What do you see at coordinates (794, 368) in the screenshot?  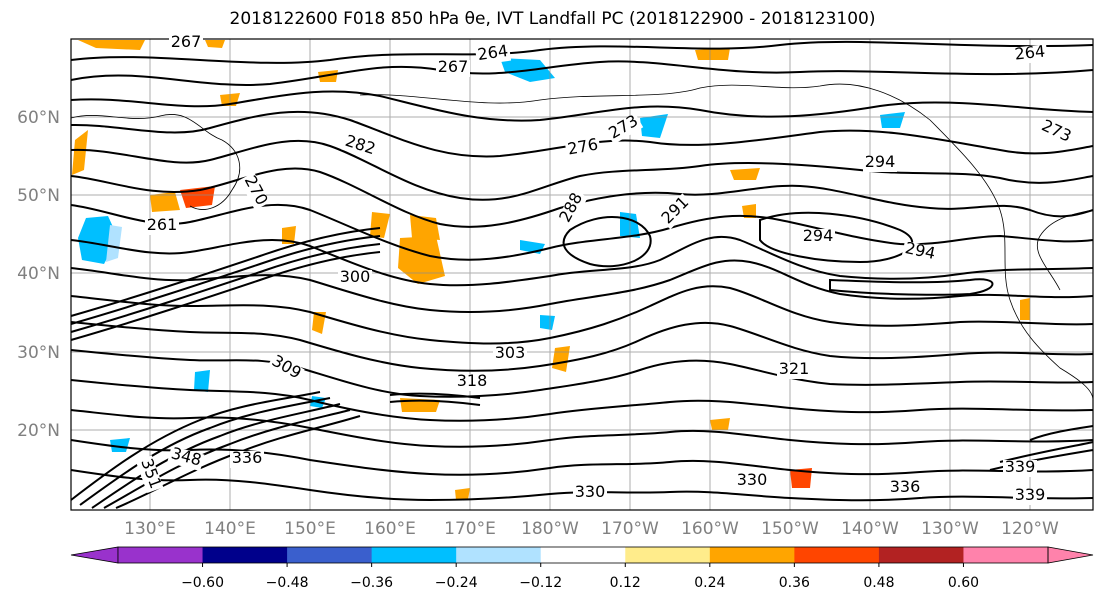 I see `contour-label: 321` at bounding box center [794, 368].